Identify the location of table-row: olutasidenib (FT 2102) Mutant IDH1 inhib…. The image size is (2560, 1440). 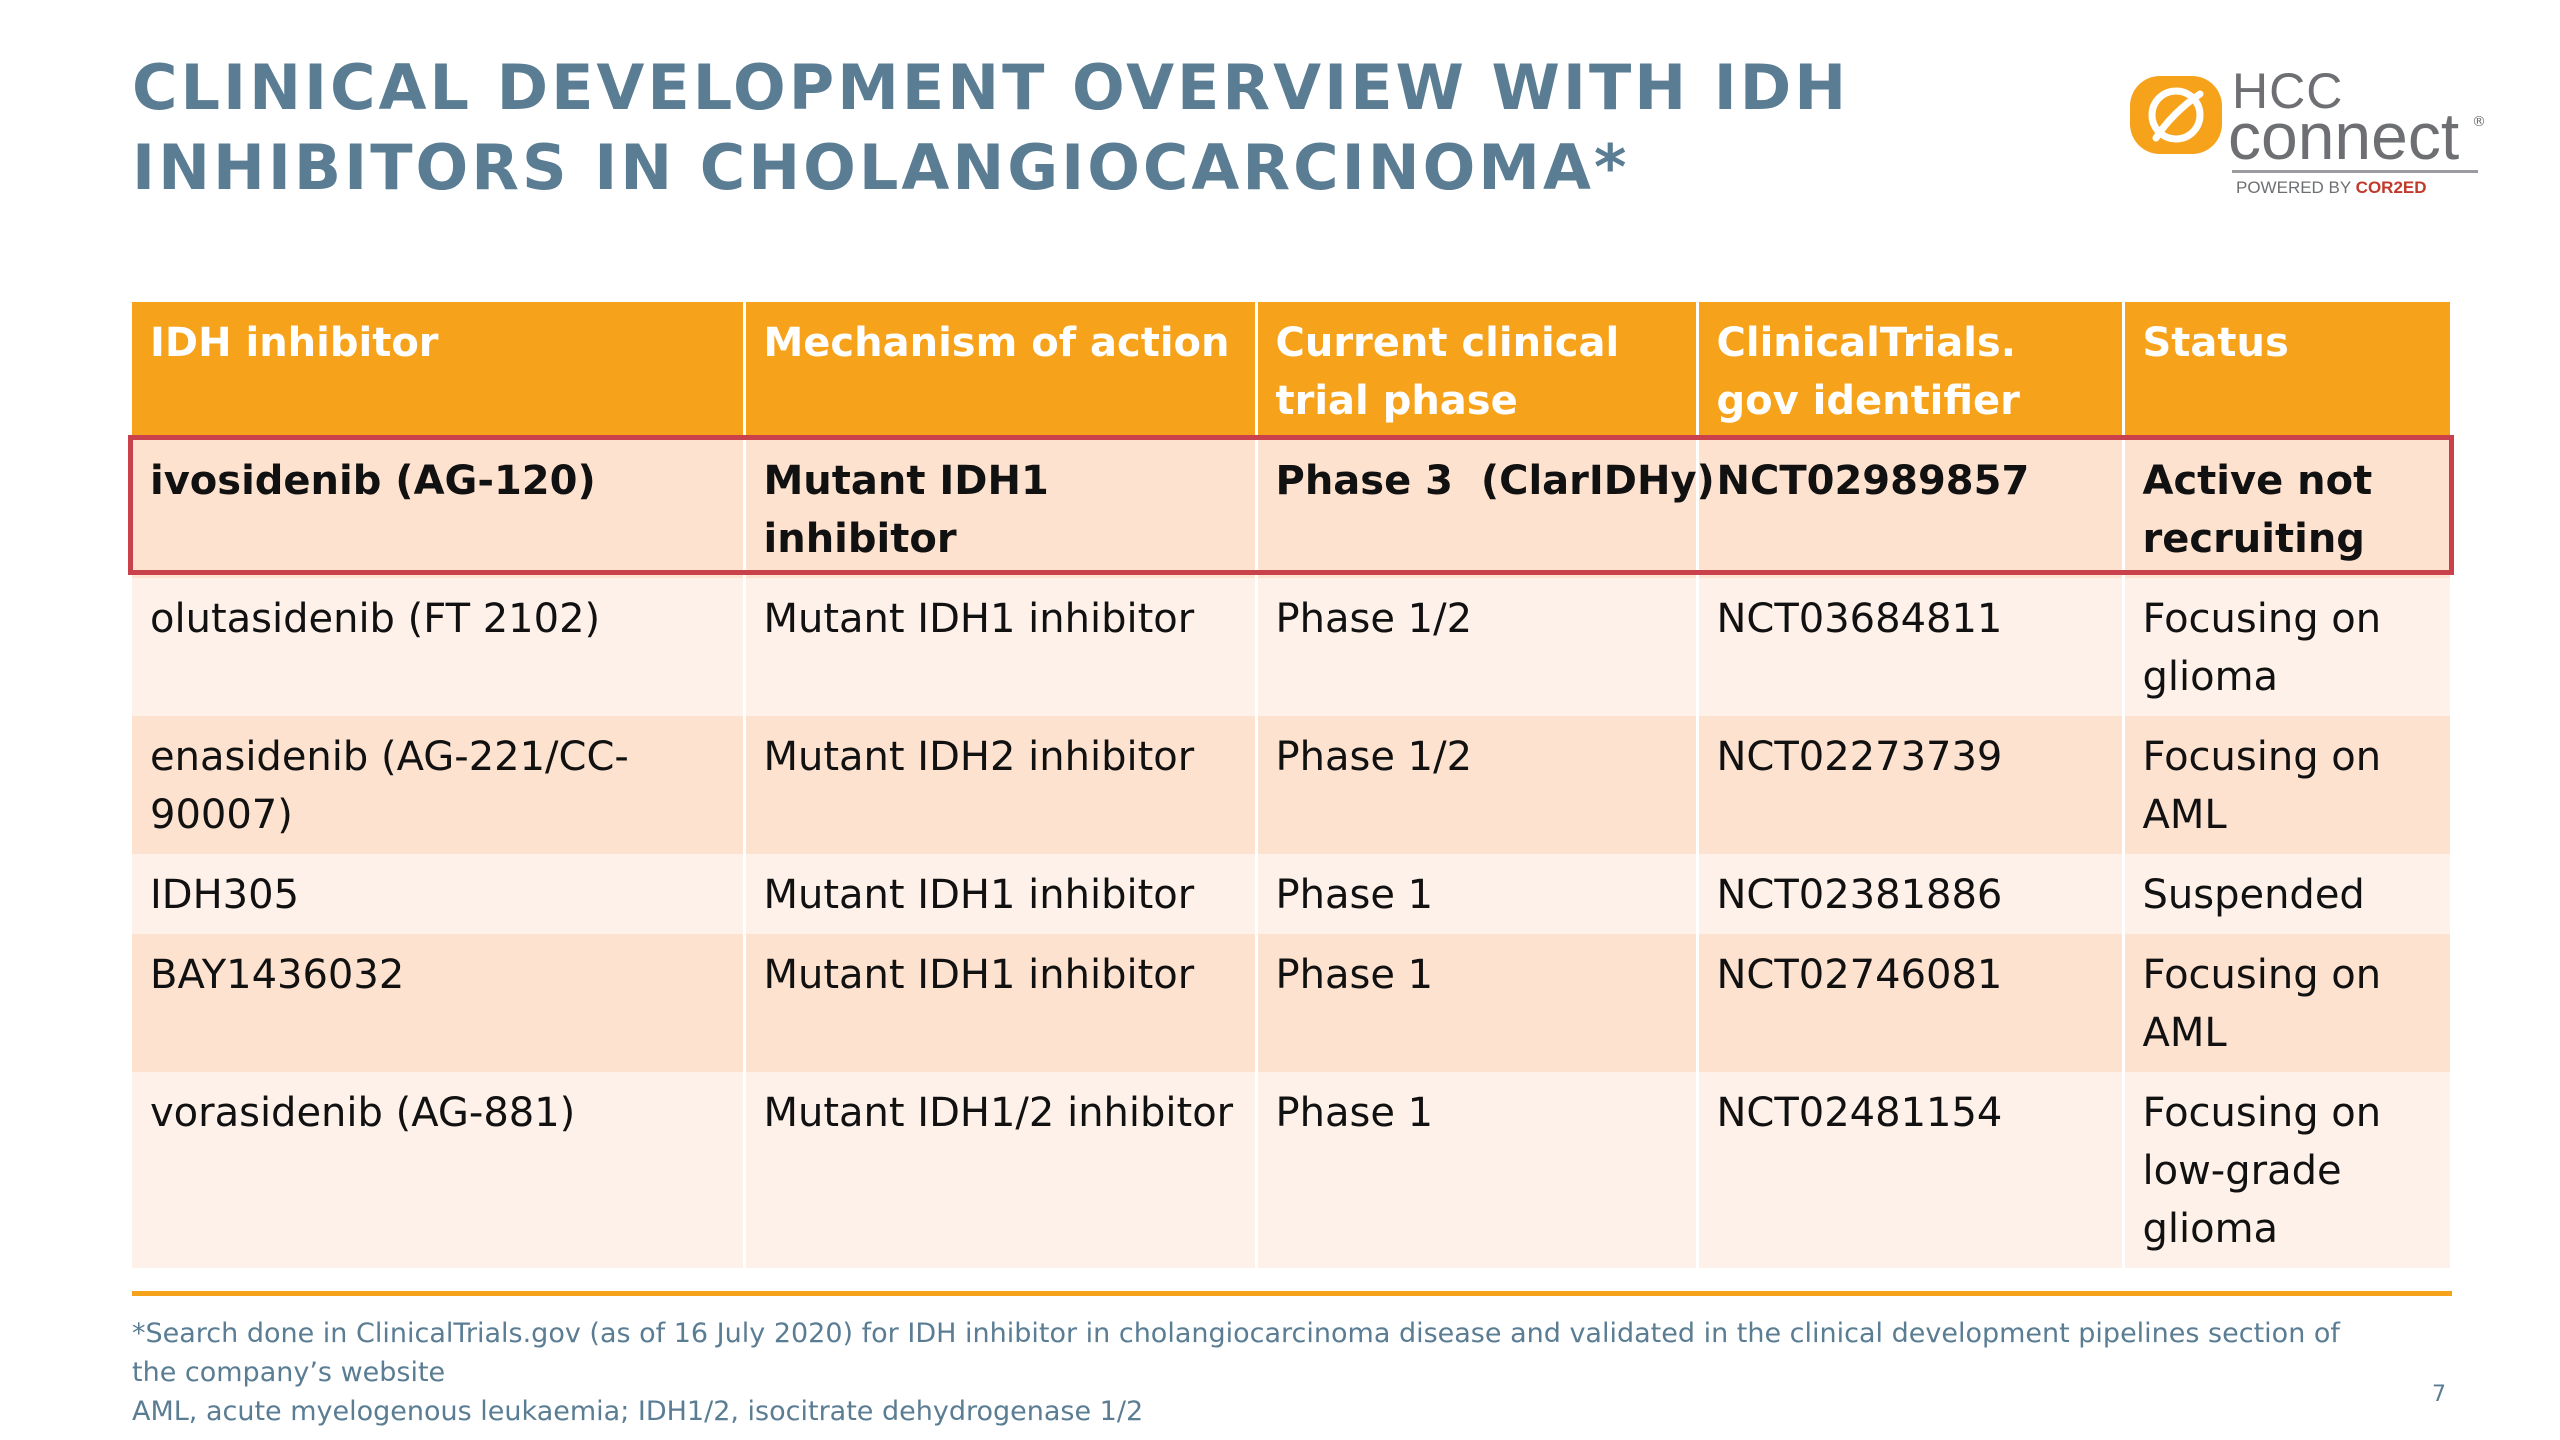
(1291, 647).